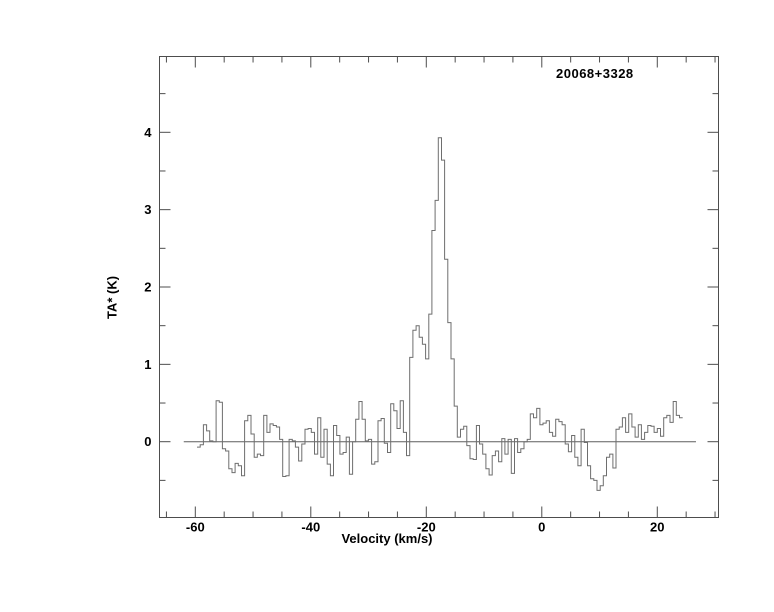 This screenshot has width=774, height=612. What do you see at coordinates (657, 527) in the screenshot?
I see `x-tick-label: 20` at bounding box center [657, 527].